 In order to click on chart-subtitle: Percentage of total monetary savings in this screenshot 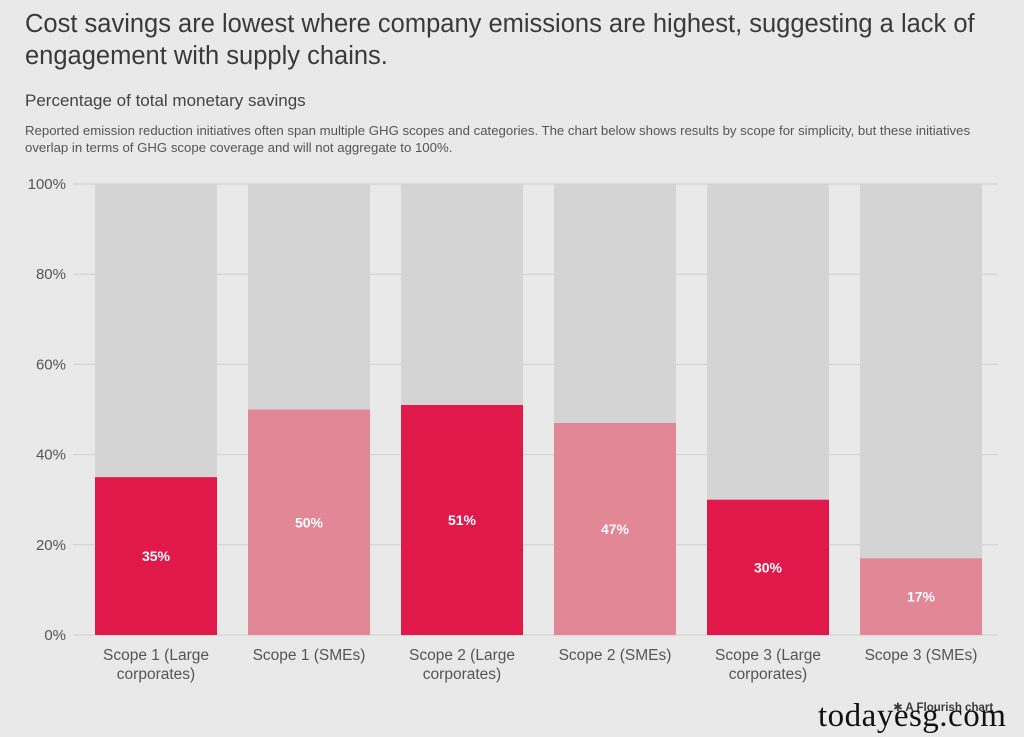, I will do `click(165, 100)`.